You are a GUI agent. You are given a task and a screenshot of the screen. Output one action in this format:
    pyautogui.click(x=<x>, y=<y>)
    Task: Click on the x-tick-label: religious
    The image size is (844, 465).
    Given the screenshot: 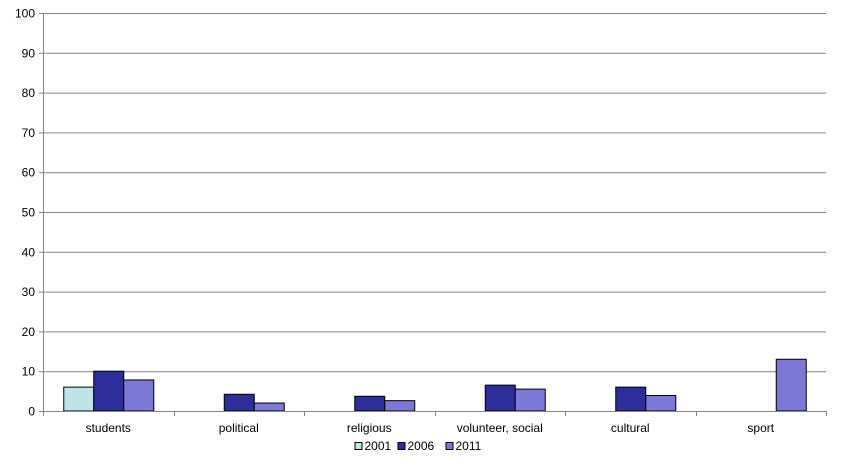 What is the action you would take?
    pyautogui.click(x=369, y=428)
    